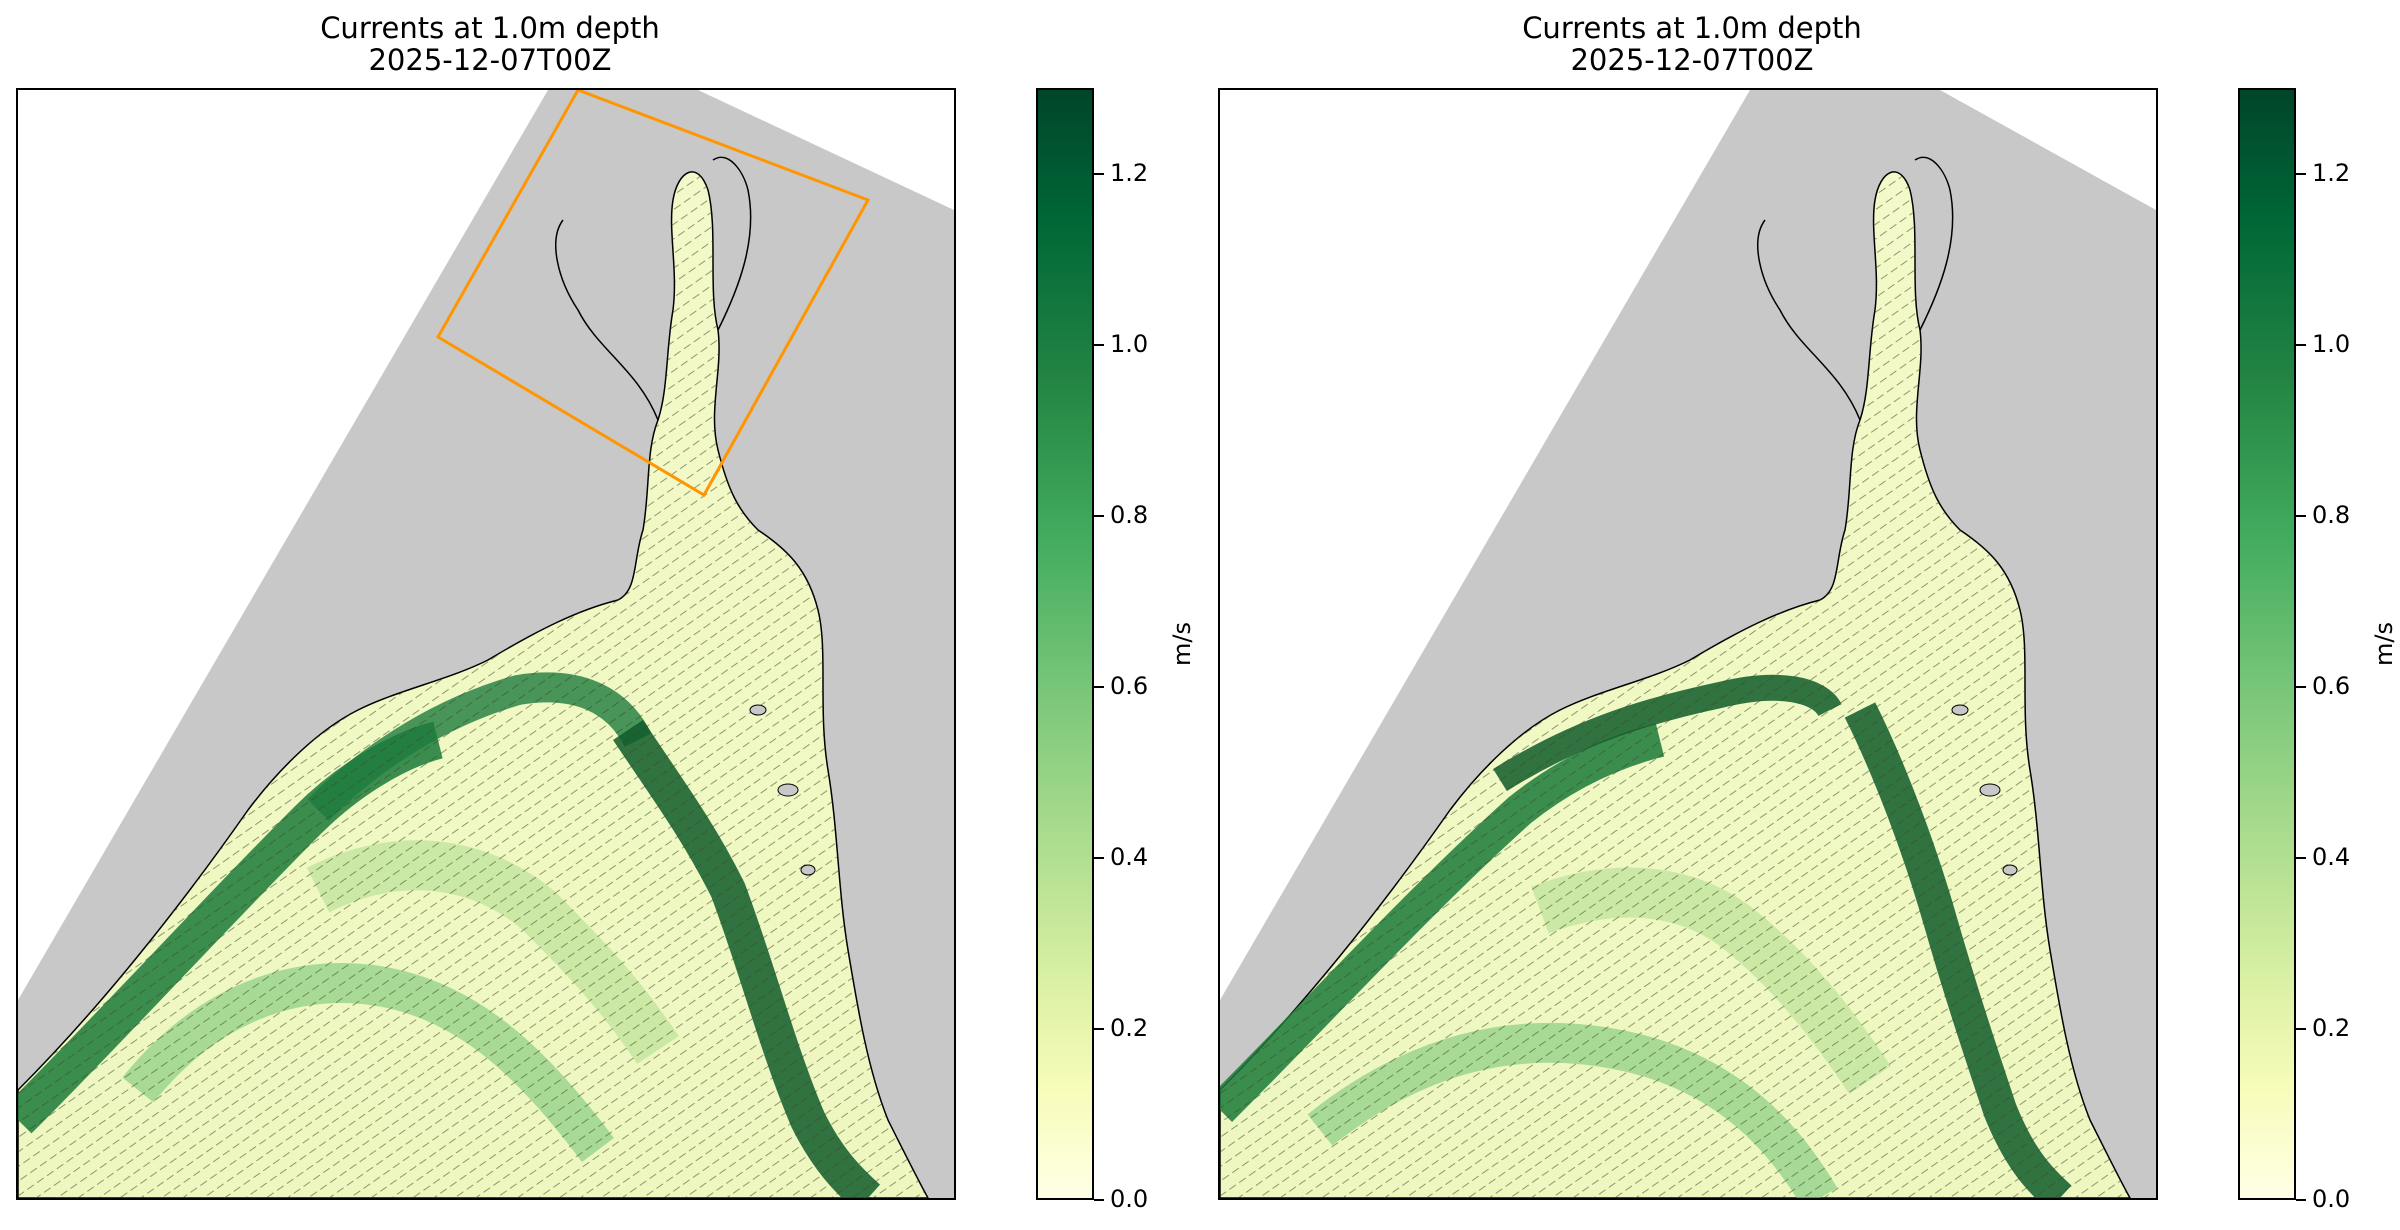 The width and height of the screenshot is (2400, 1230). Describe the element at coordinates (2383, 644) in the screenshot. I see `panel-2-colorbar-label: m/s` at that location.